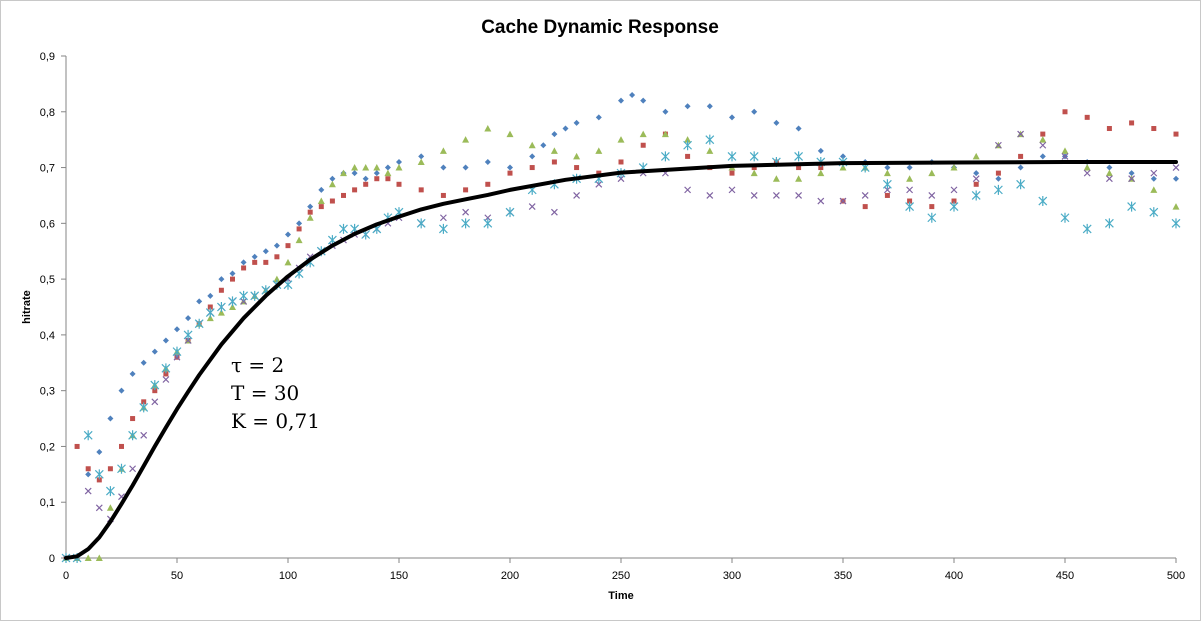  I want to click on x-tick-label: 450, so click(1065, 576).